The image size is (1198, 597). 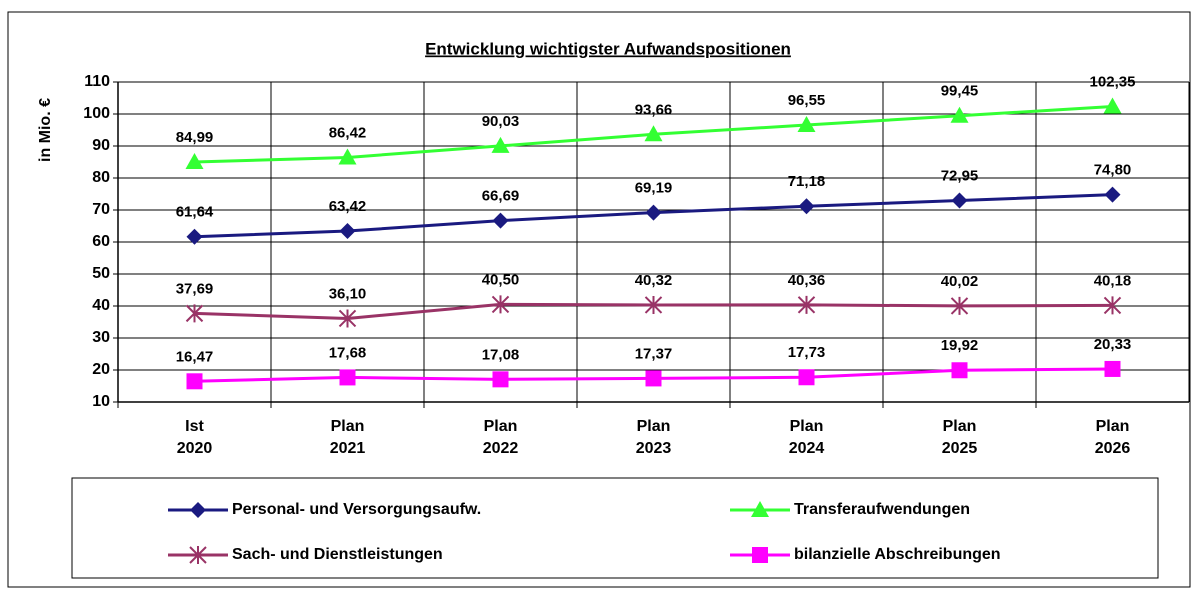 What do you see at coordinates (897, 554) in the screenshot?
I see `legend-label: bilanzielle Abschreibungen` at bounding box center [897, 554].